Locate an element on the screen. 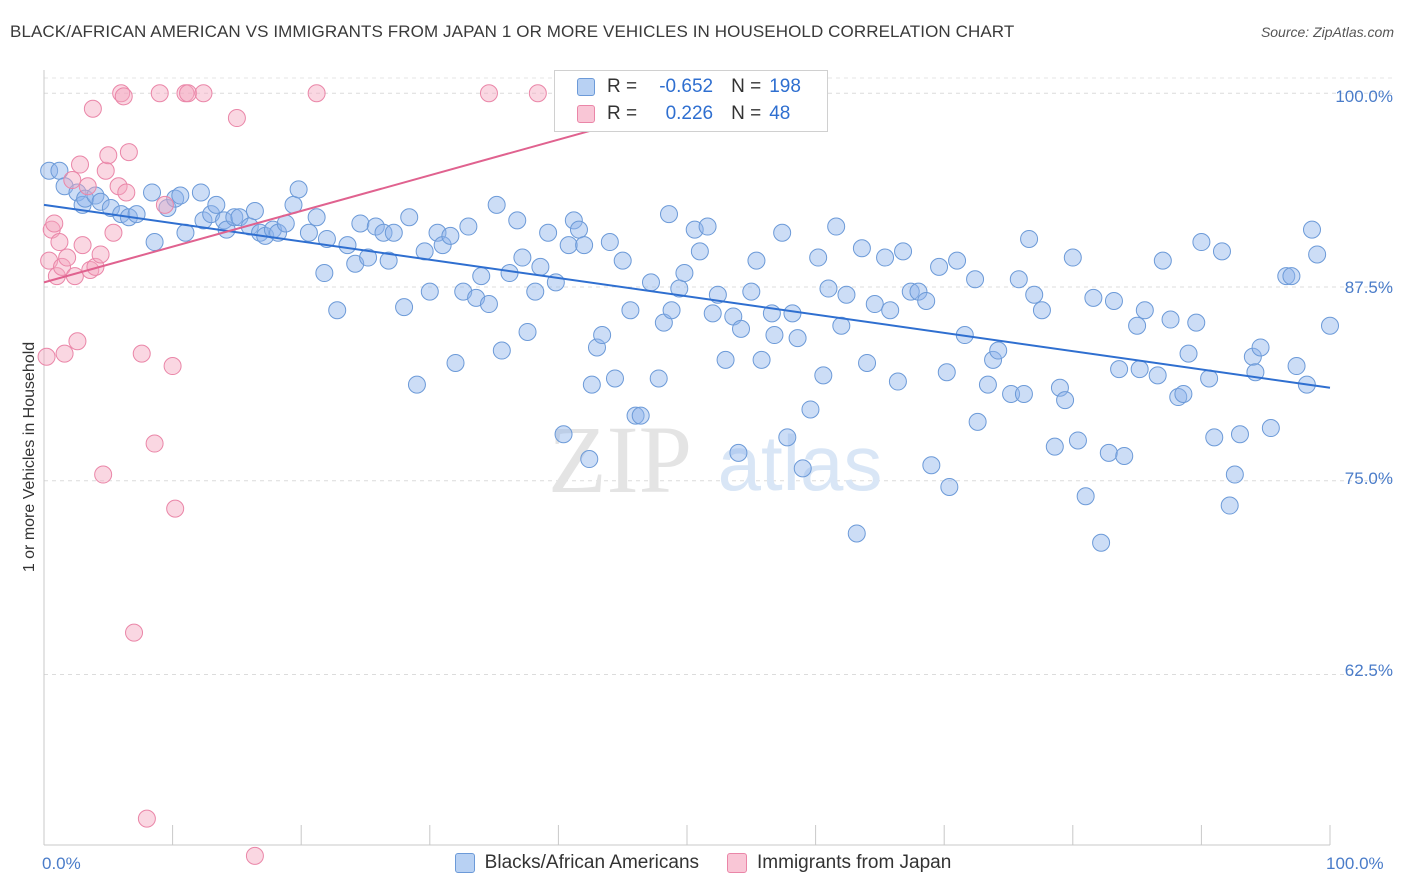  legend-row-japan: R = 0.226 N = 48 is located at coordinates (683, 114).